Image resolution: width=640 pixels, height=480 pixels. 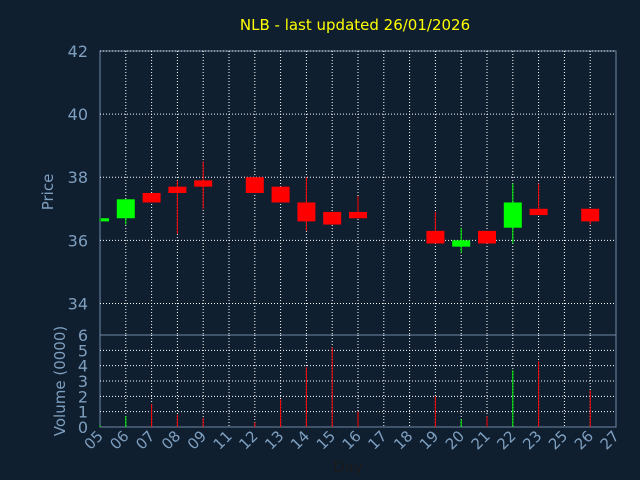 What do you see at coordinates (348, 467) in the screenshot?
I see `x-axis-label: Day` at bounding box center [348, 467].